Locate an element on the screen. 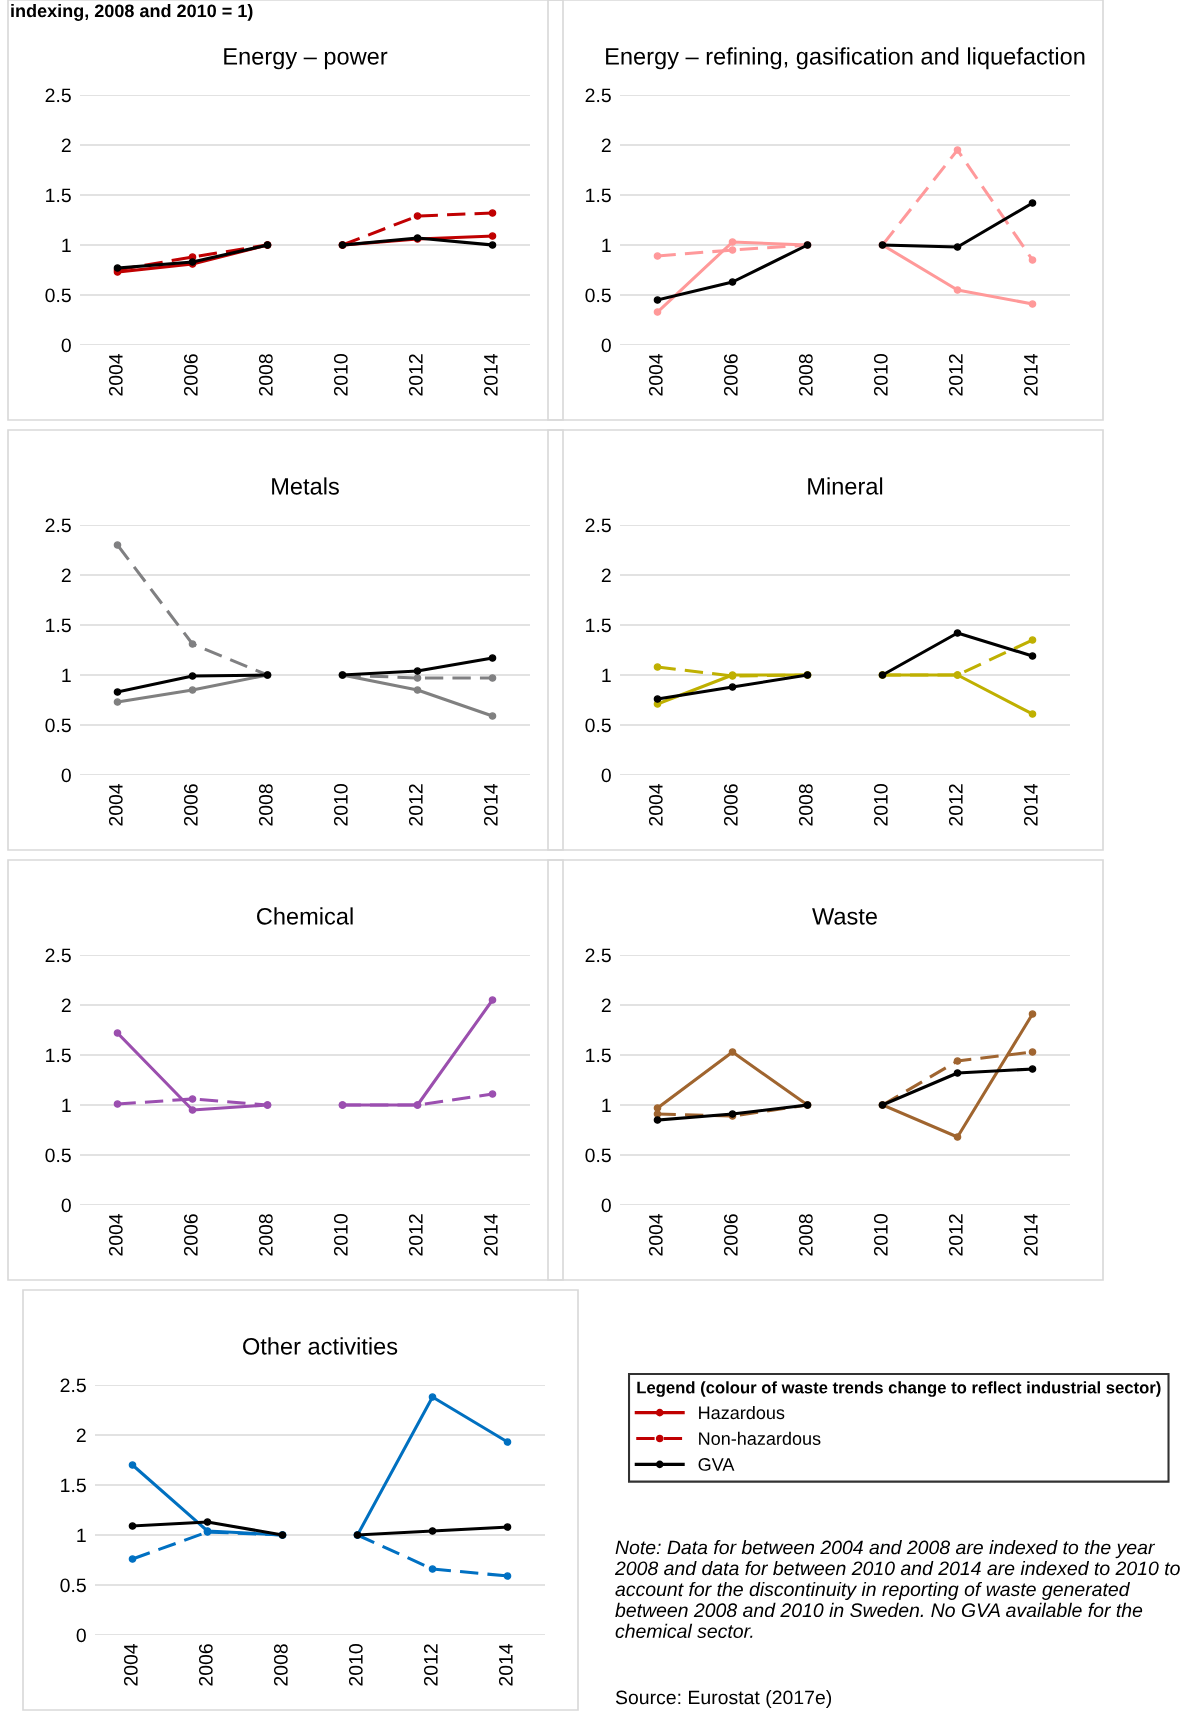  chart-title: Waste is located at coordinates (844, 916).